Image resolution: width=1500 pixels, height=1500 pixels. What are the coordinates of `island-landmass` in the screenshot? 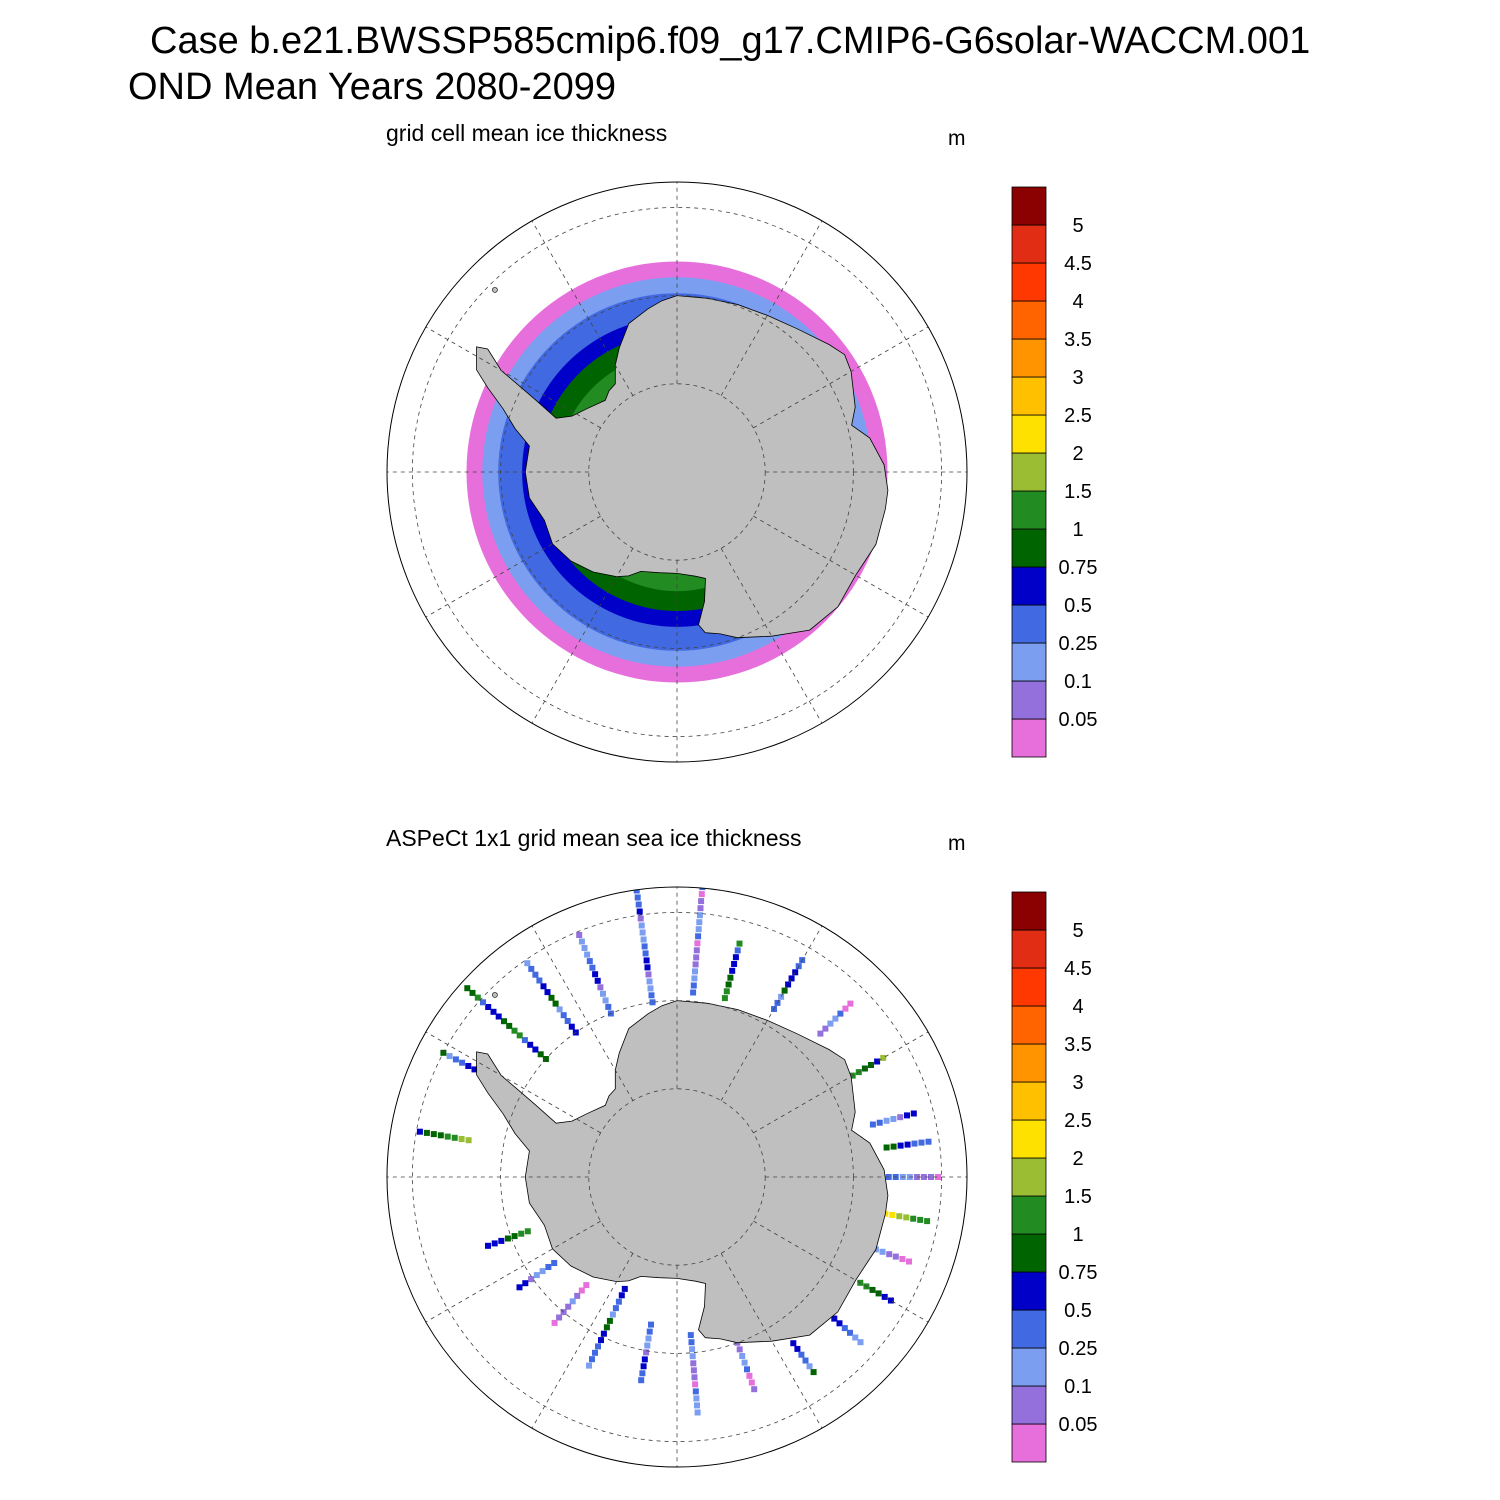 It's located at (495, 995).